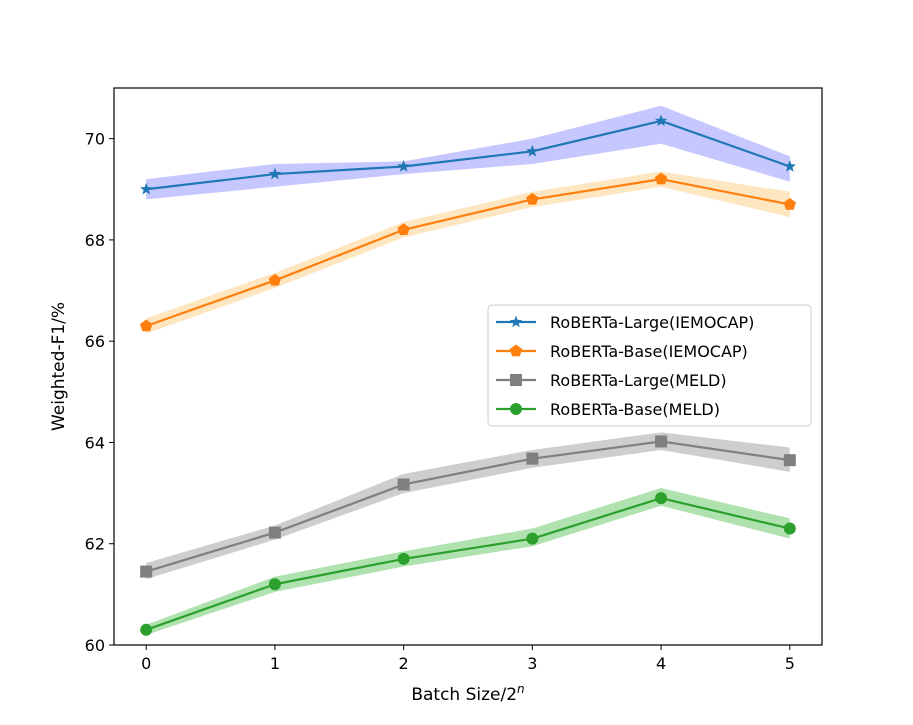  I want to click on y-tick-label-4: 68, so click(95, 240).